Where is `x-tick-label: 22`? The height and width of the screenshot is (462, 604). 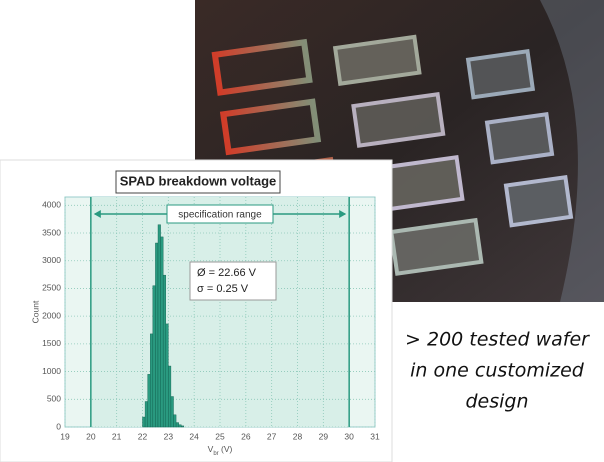
x-tick-label: 22 is located at coordinates (143, 436).